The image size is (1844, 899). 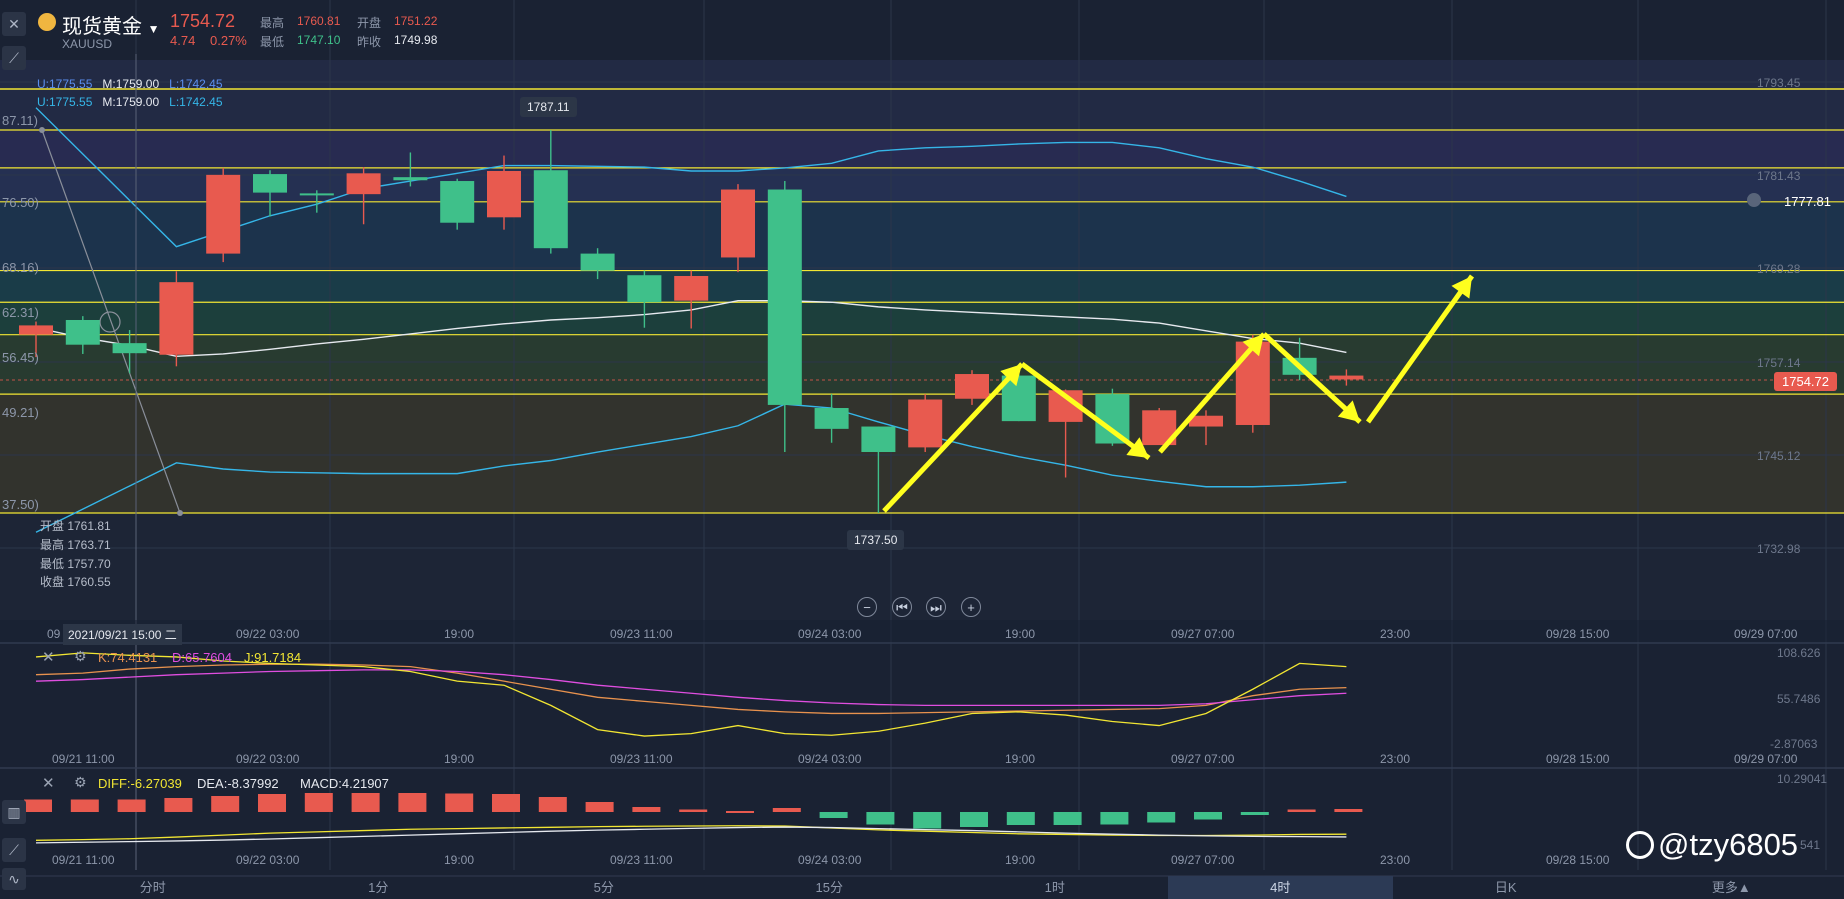 I want to click on tab-daily: 日K, so click(x=1505, y=887).